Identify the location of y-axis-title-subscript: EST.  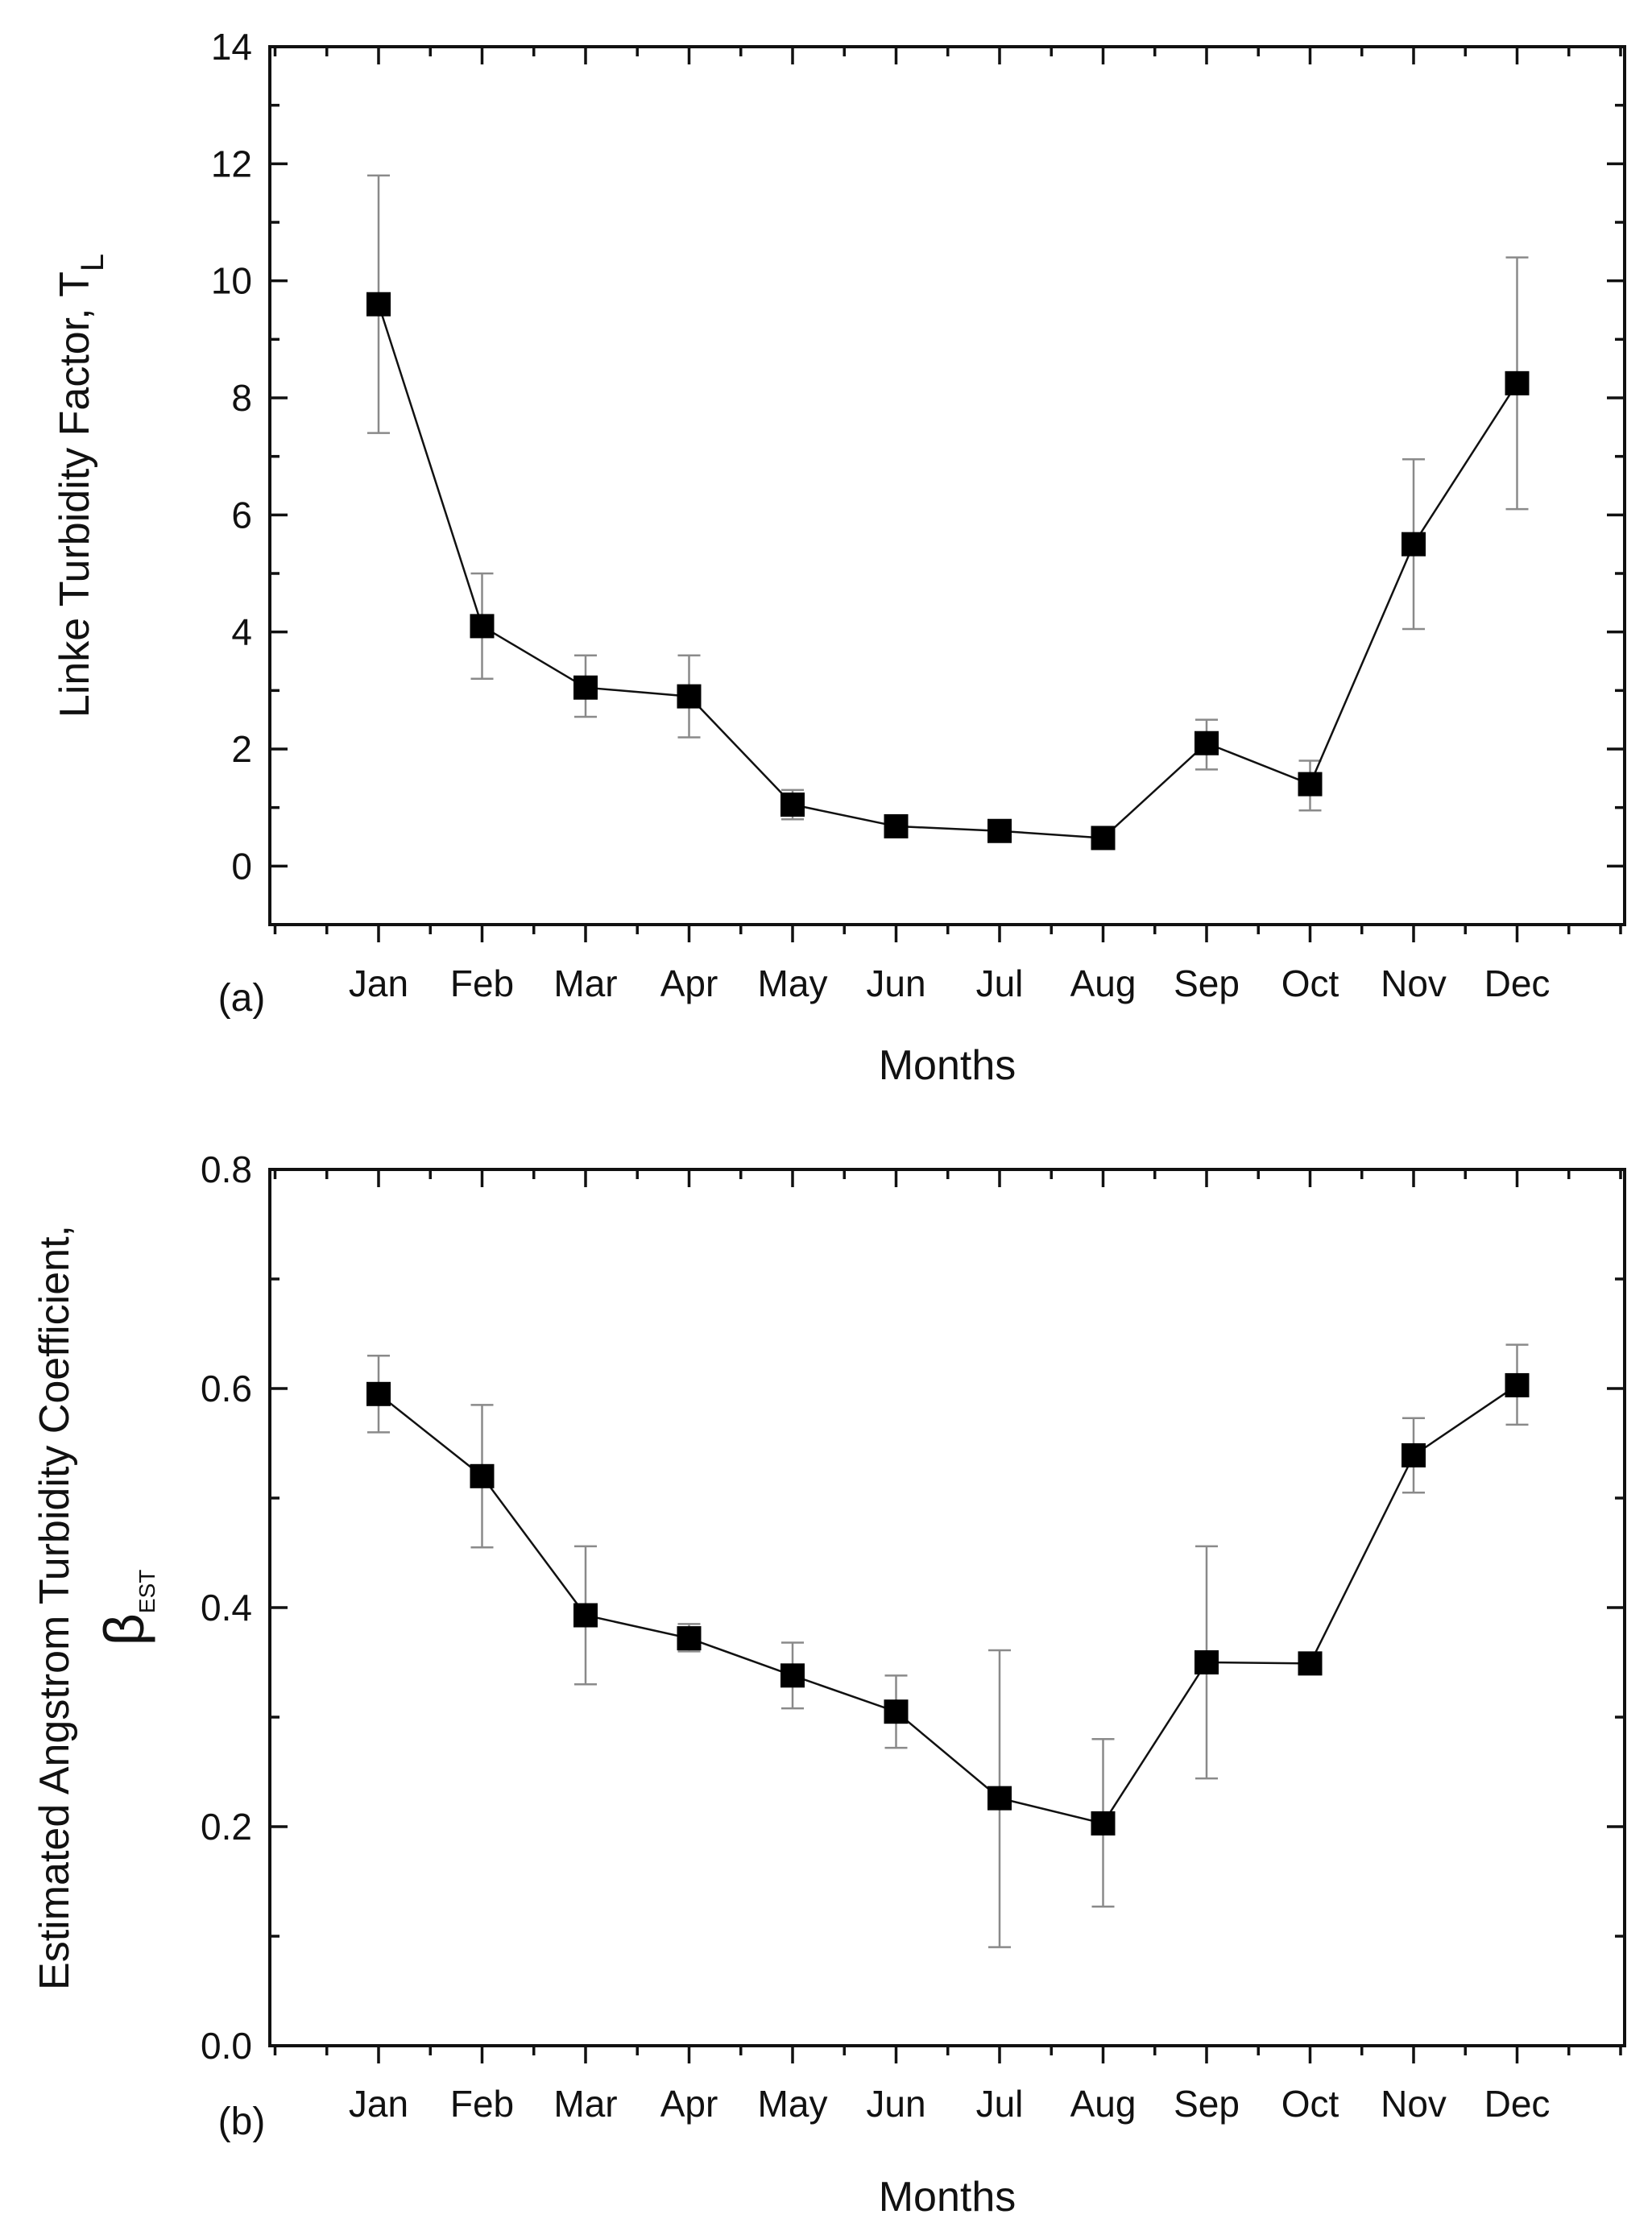
(147, 1592).